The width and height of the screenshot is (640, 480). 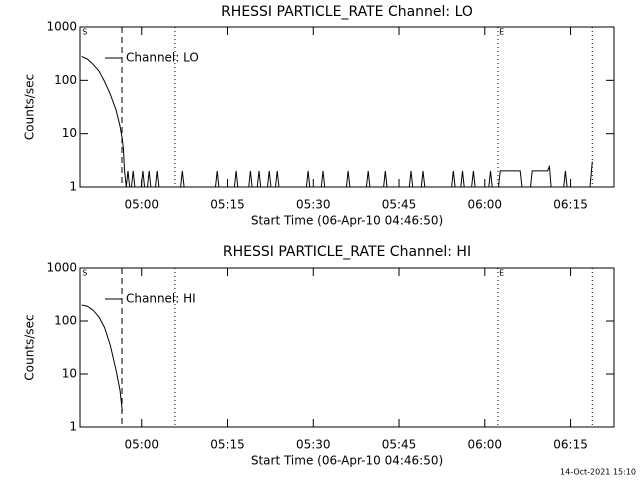 I want to click on chart-title: RHESSI PARTICLE_RATE Channel: HI, so click(x=347, y=252).